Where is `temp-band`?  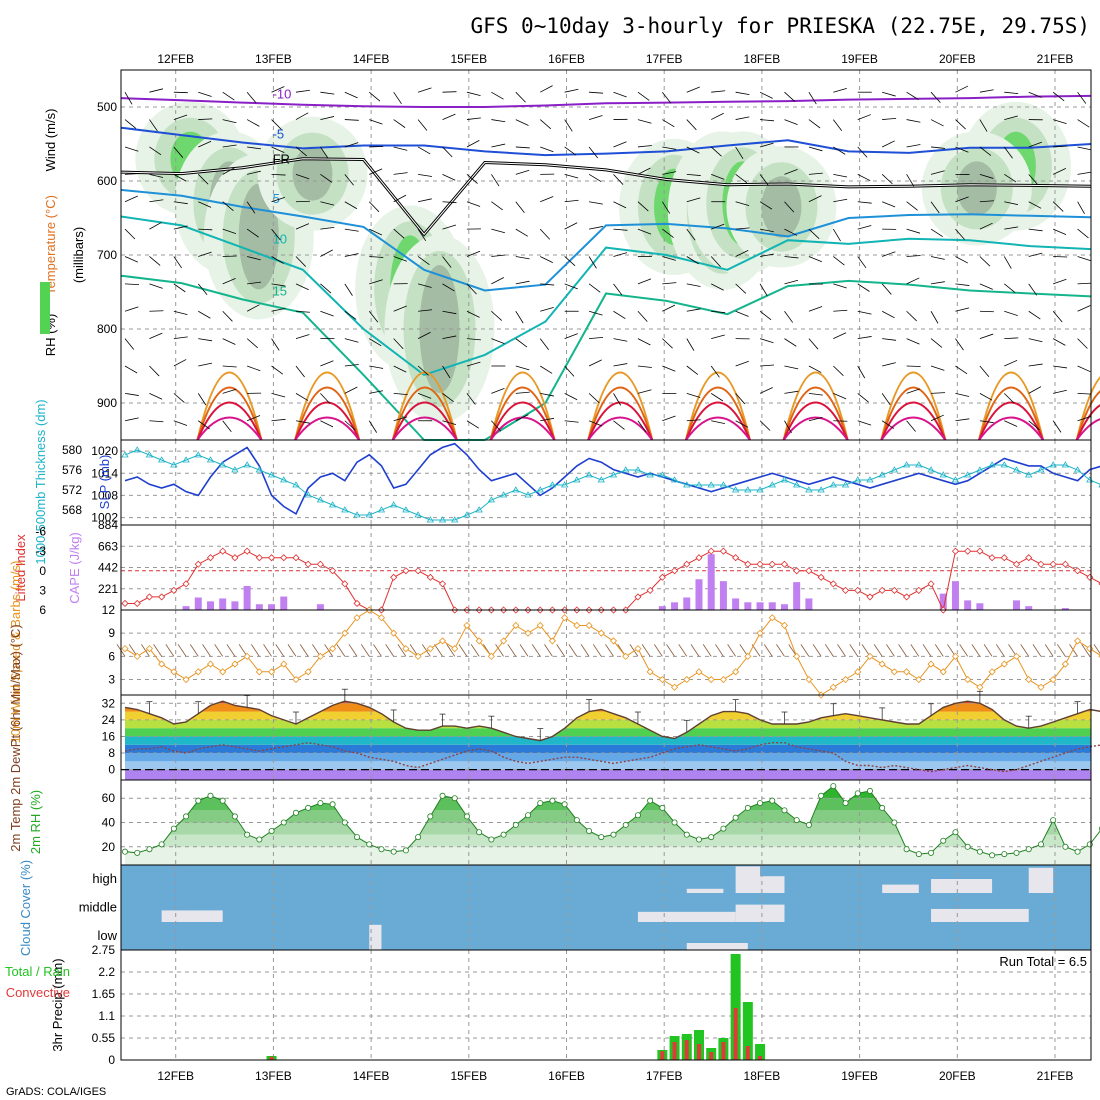
temp-band is located at coordinates (608, 757).